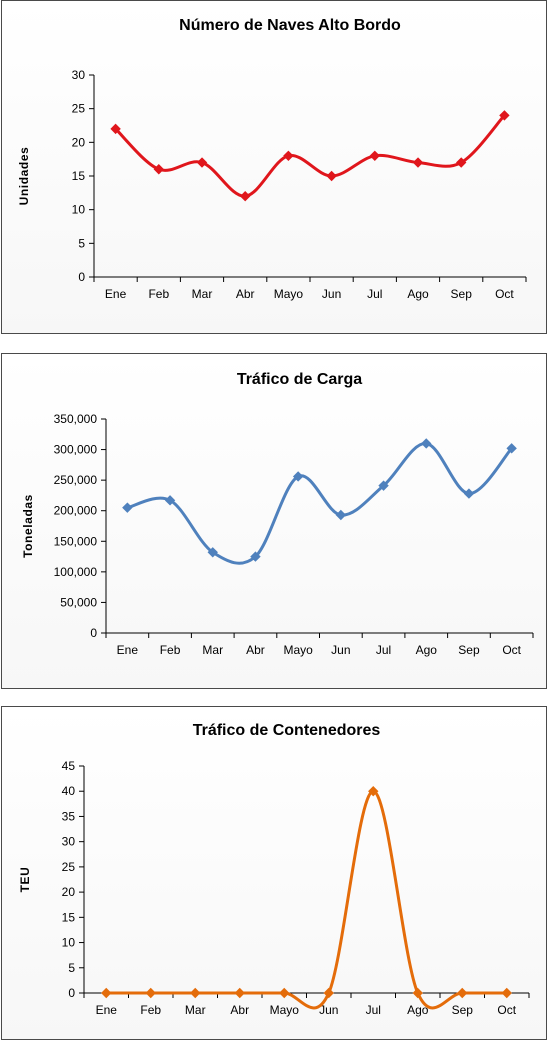  What do you see at coordinates (76, 480) in the screenshot?
I see `y-tick-label: 250,000` at bounding box center [76, 480].